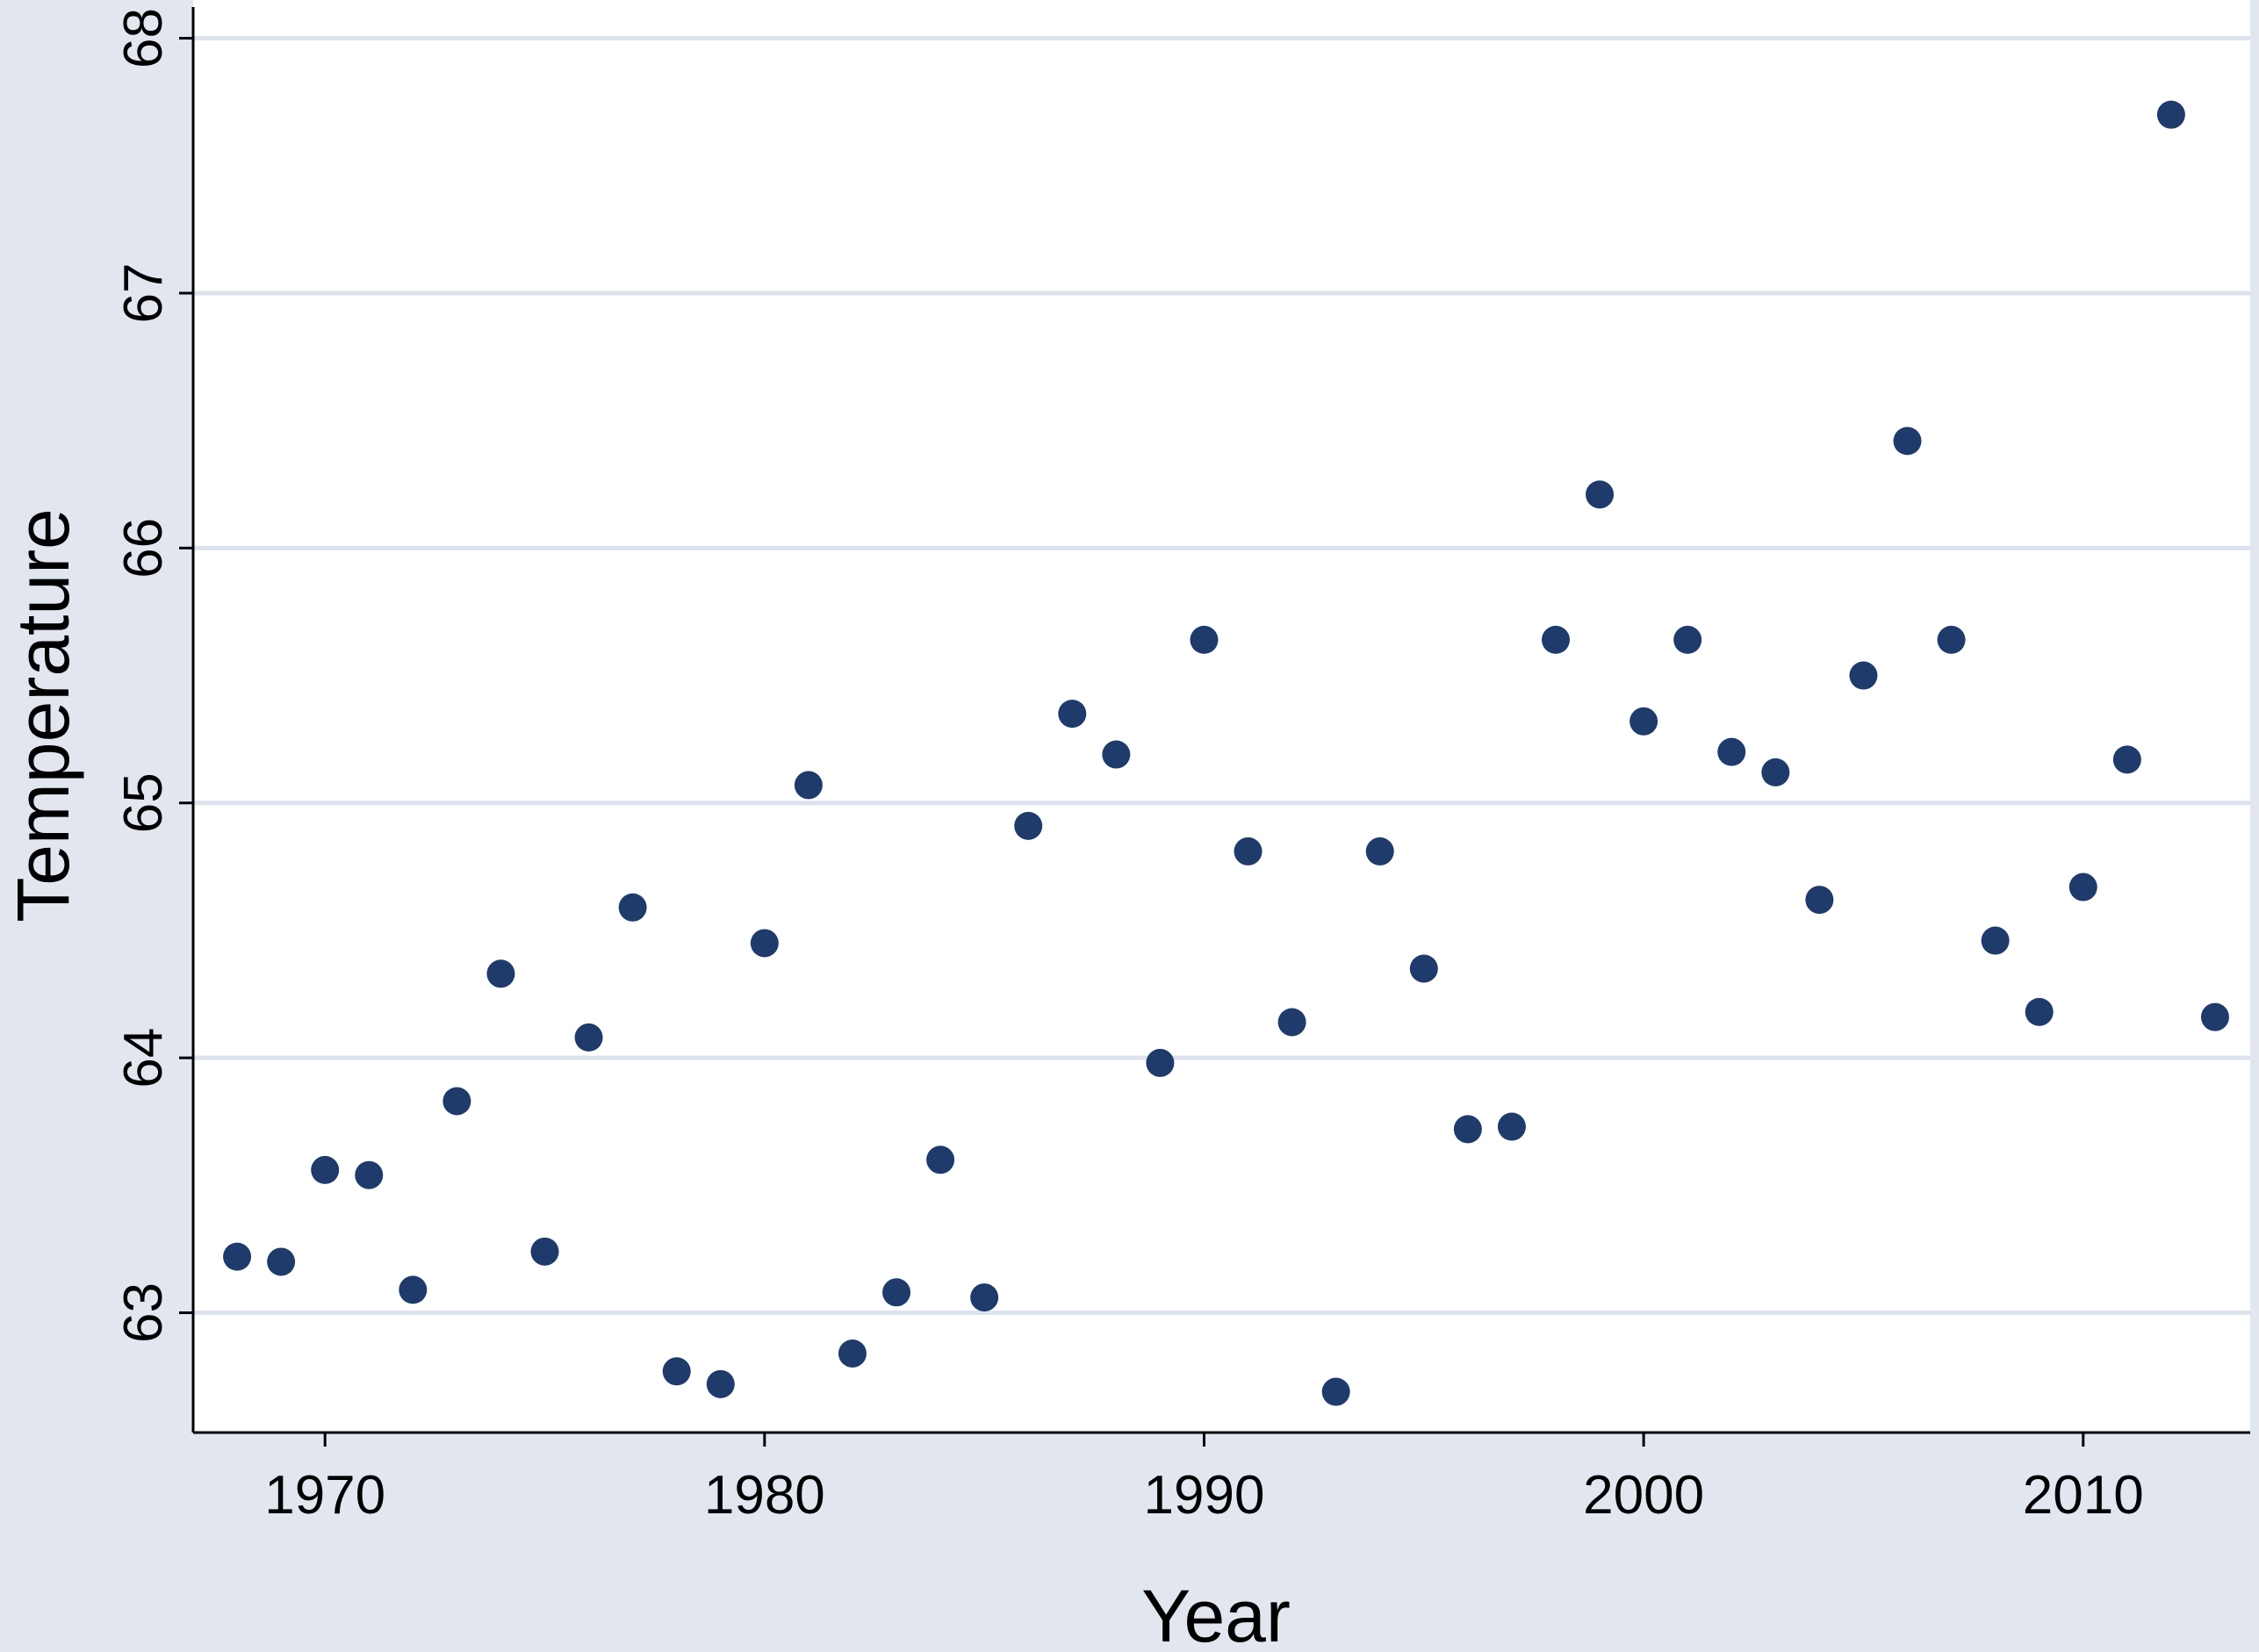 Image resolution: width=2259 pixels, height=1652 pixels. I want to click on x-axis-title: Year, so click(1216, 1611).